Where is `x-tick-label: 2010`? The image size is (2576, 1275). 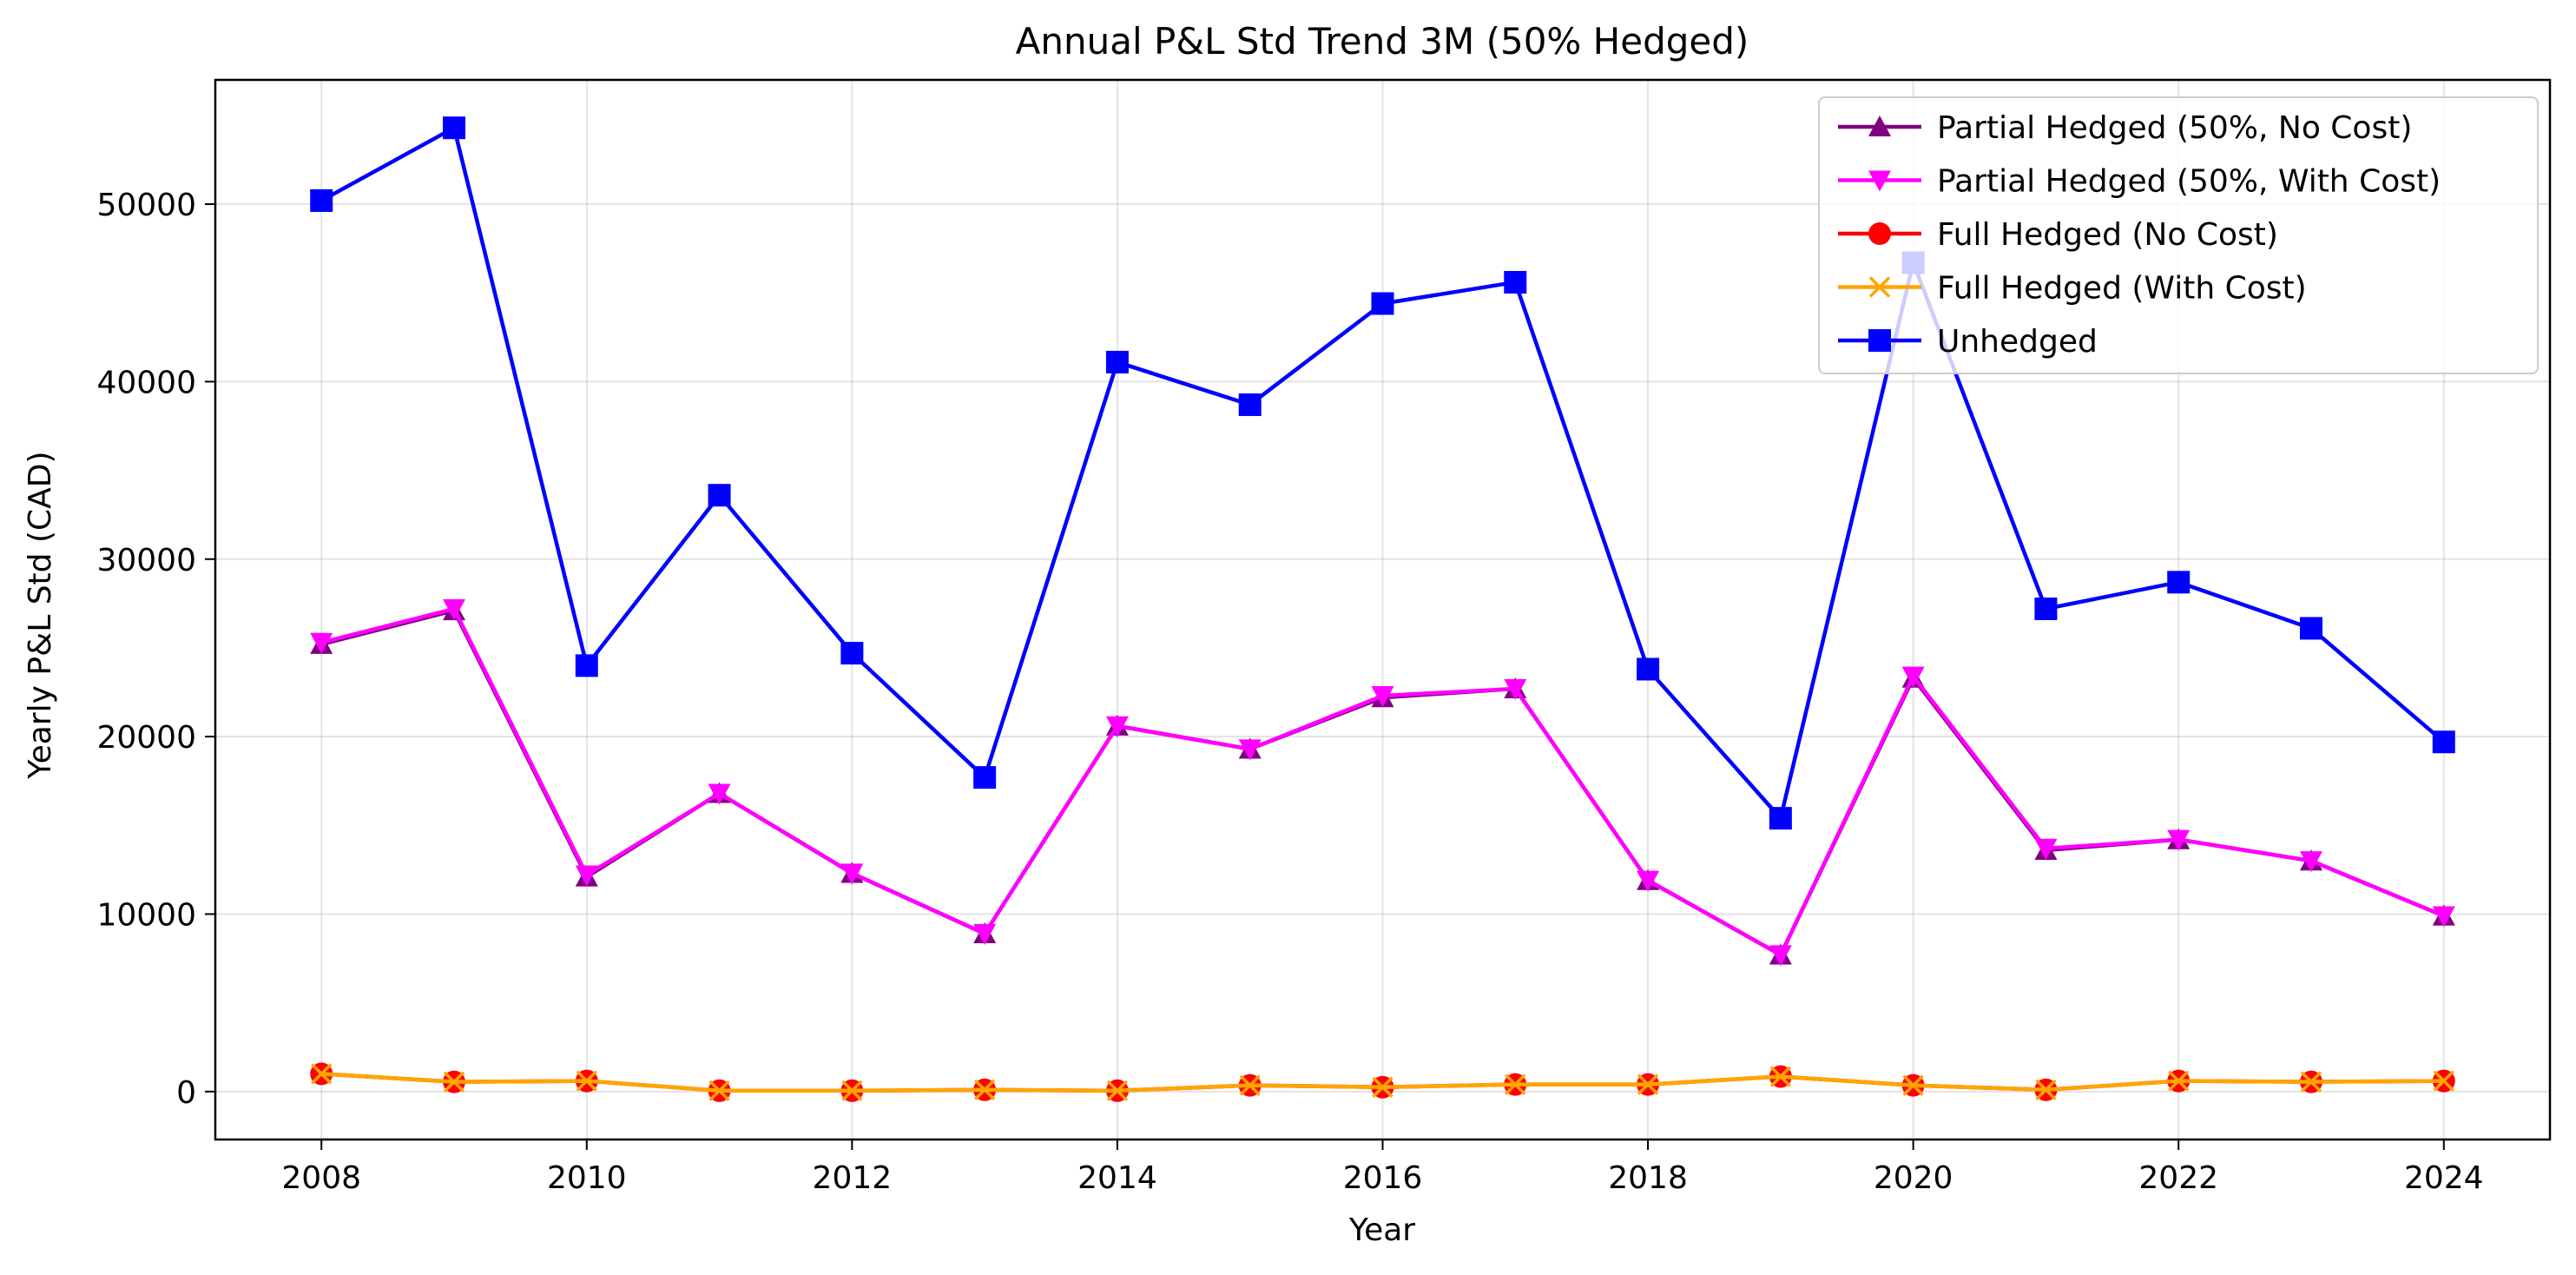
x-tick-label: 2010 is located at coordinates (587, 1178).